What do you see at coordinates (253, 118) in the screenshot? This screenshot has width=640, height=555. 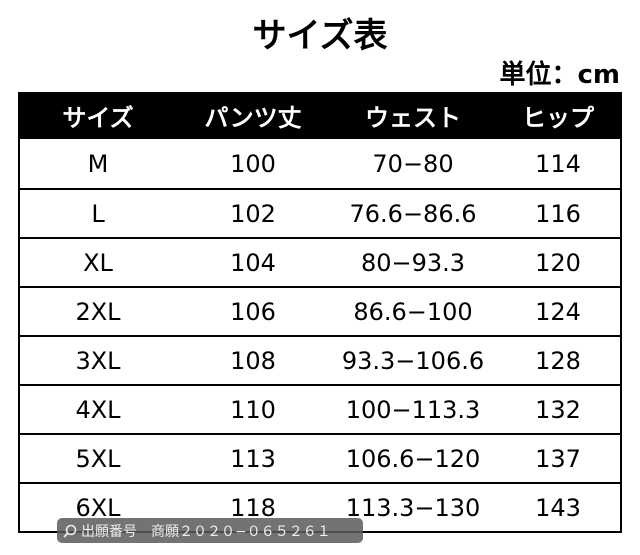 I see `header-length: パンツ丈` at bounding box center [253, 118].